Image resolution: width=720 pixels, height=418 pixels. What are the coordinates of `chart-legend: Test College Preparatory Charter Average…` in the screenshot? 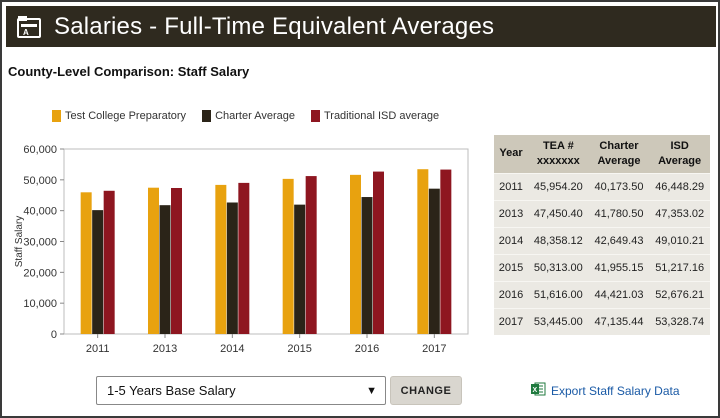 It's located at (253, 116).